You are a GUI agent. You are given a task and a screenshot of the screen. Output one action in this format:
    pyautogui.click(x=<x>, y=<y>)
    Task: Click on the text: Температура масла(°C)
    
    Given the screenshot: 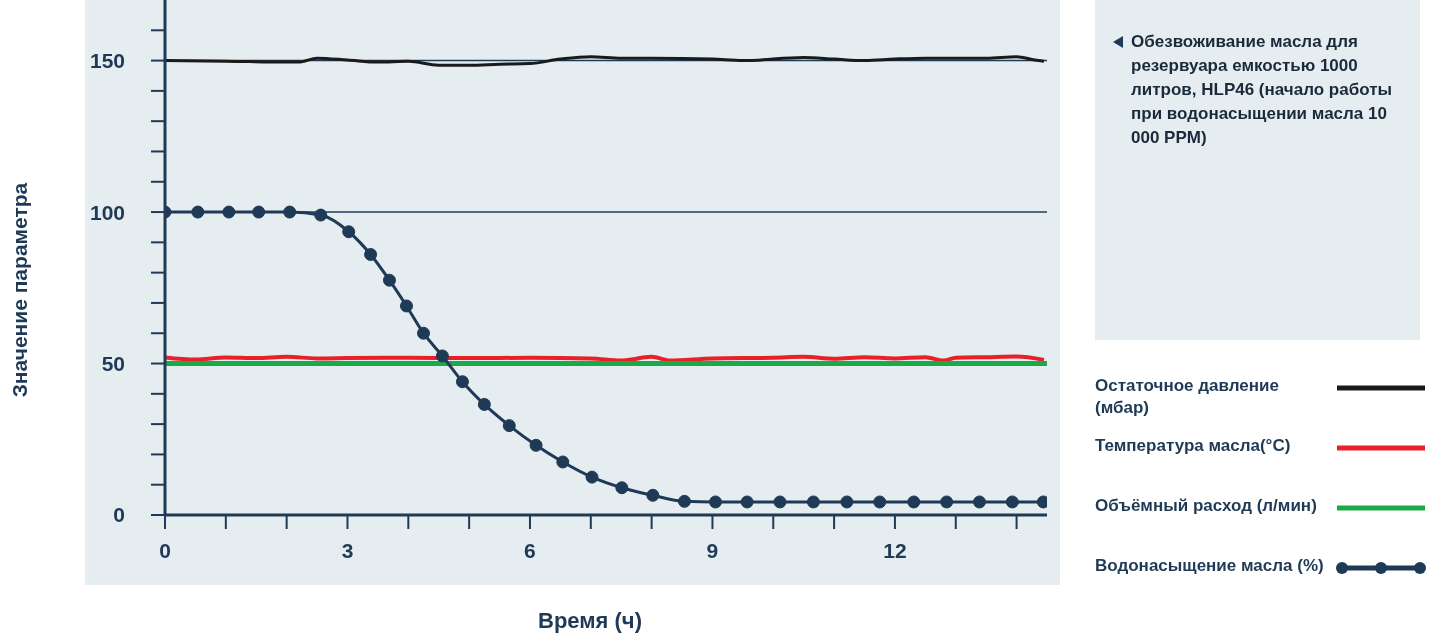 What is the action you would take?
    pyautogui.click(x=1193, y=446)
    